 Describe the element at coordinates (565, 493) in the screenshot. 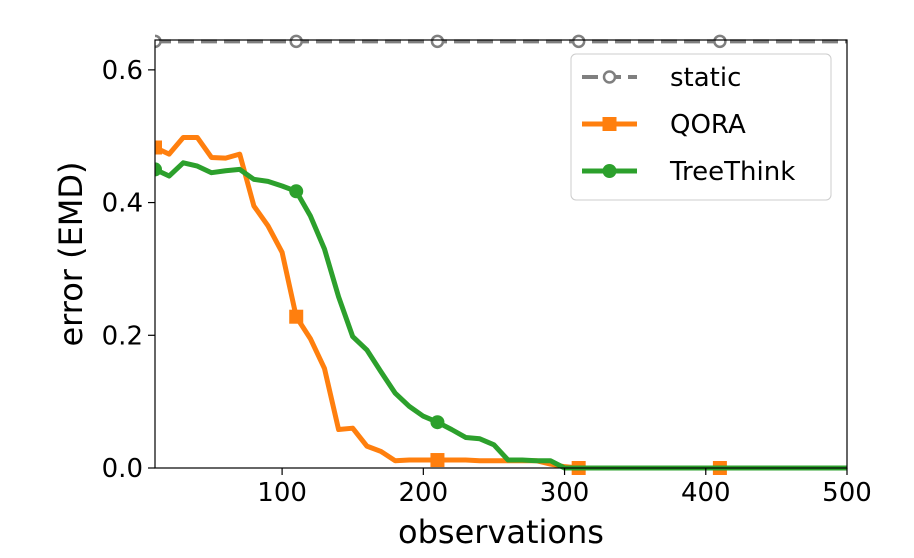

I see `x-tick-label: 300` at that location.